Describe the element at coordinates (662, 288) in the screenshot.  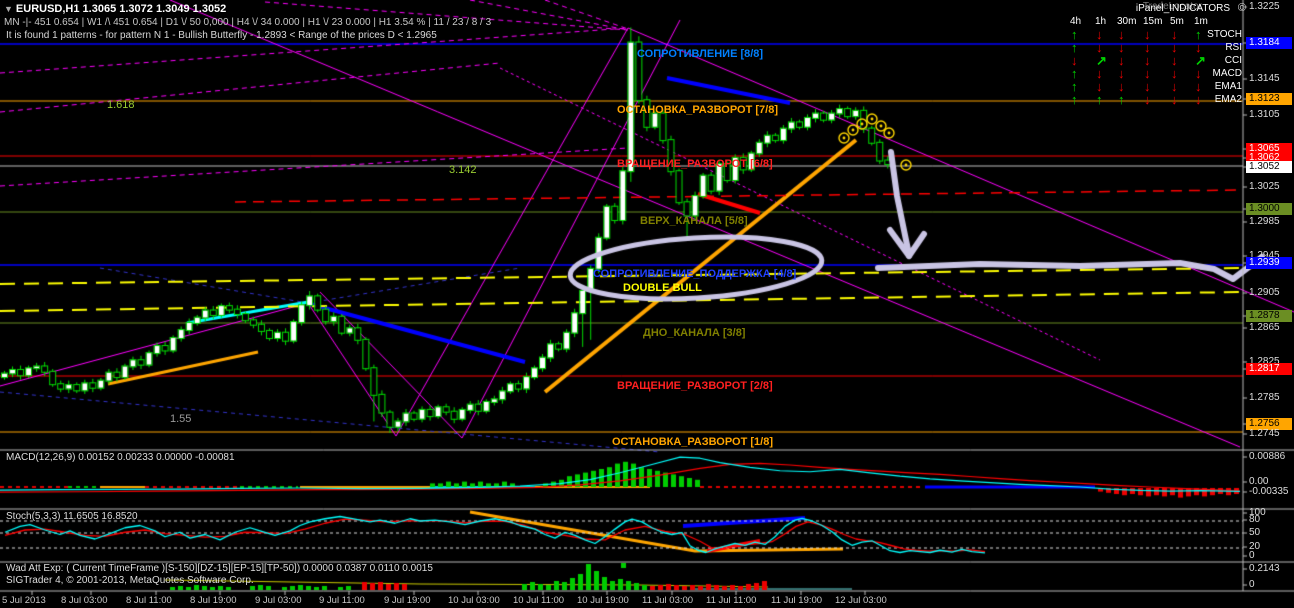
I see `murrey-level-label: DOUBLE BULL` at that location.